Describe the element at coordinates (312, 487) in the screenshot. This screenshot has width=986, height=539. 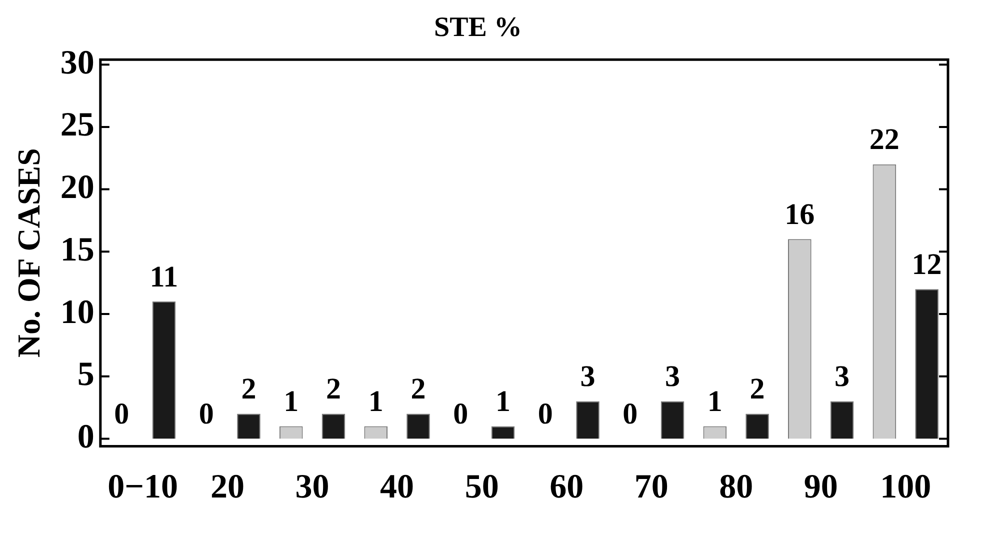
I see `x-tick-label: 30` at that location.